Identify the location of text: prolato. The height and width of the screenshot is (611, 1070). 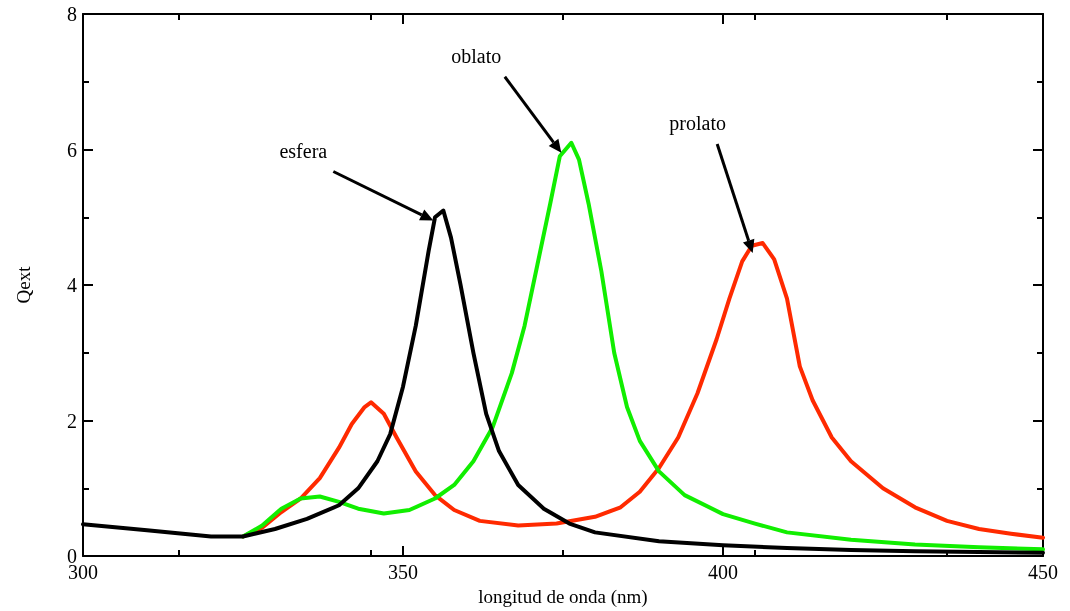
(698, 124).